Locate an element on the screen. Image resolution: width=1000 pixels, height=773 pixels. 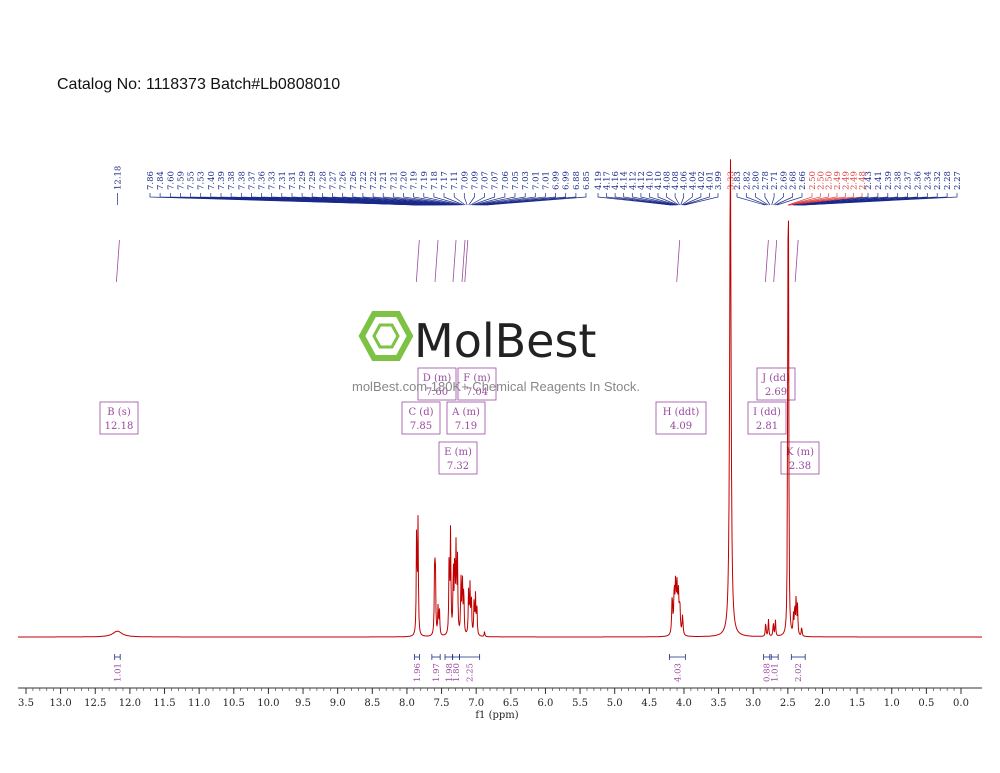
integral-value: 1.96 is located at coordinates (418, 672).